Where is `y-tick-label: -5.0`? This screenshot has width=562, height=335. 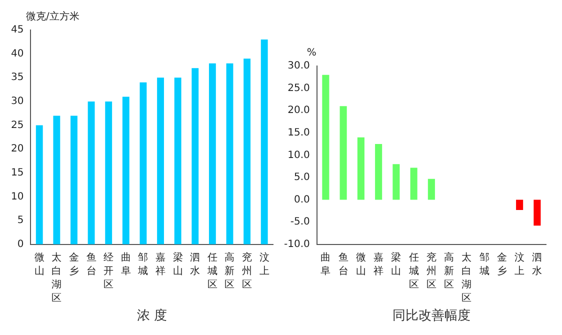
y-tick-label: -5.0 is located at coordinates (300, 222).